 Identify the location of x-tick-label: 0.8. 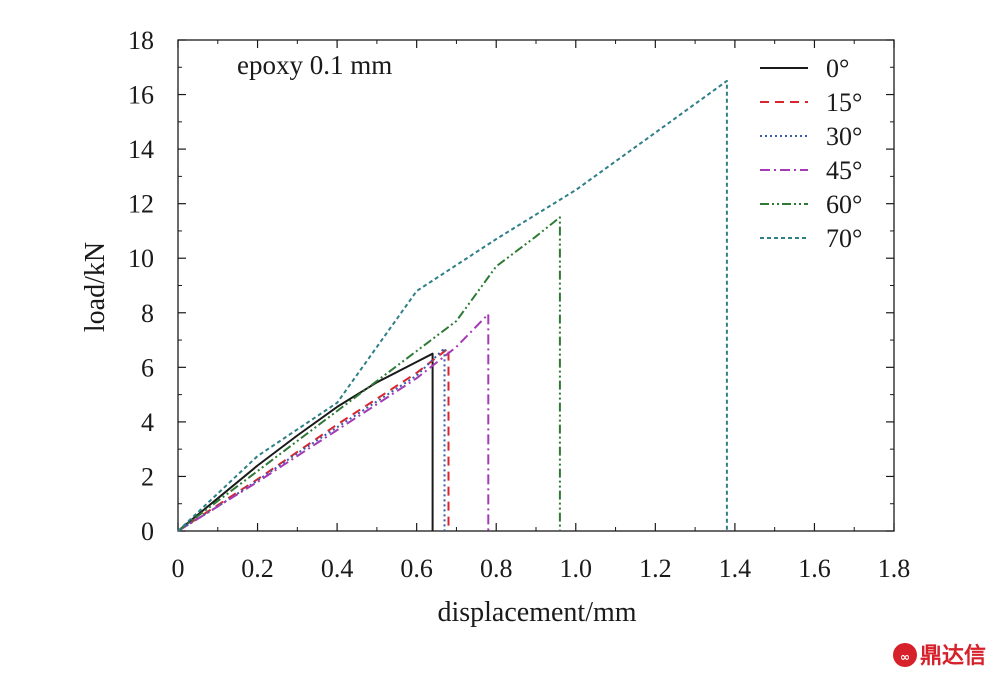
(496, 568).